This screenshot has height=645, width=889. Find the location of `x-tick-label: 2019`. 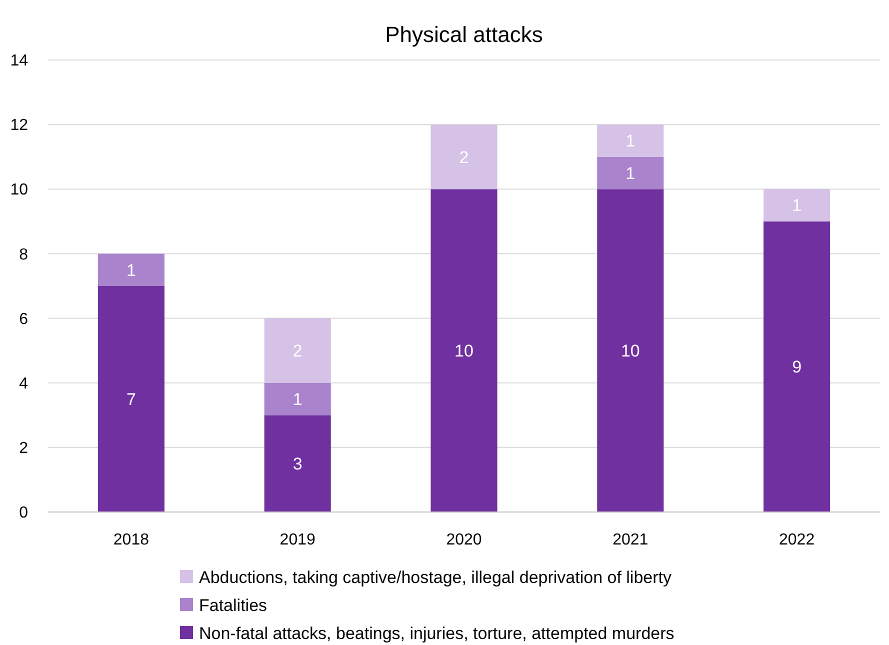

x-tick-label: 2019 is located at coordinates (298, 540).